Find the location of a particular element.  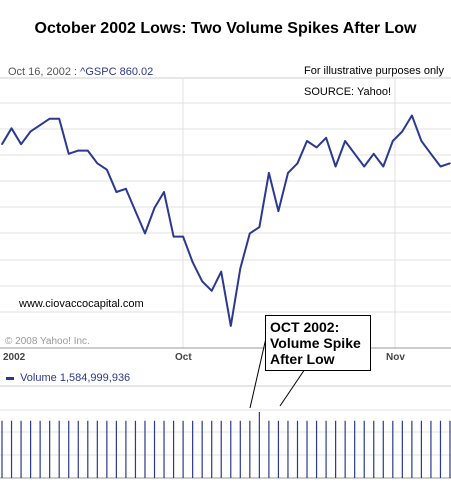

volume-legend: Volume 1,584,999,936 is located at coordinates (68, 378).